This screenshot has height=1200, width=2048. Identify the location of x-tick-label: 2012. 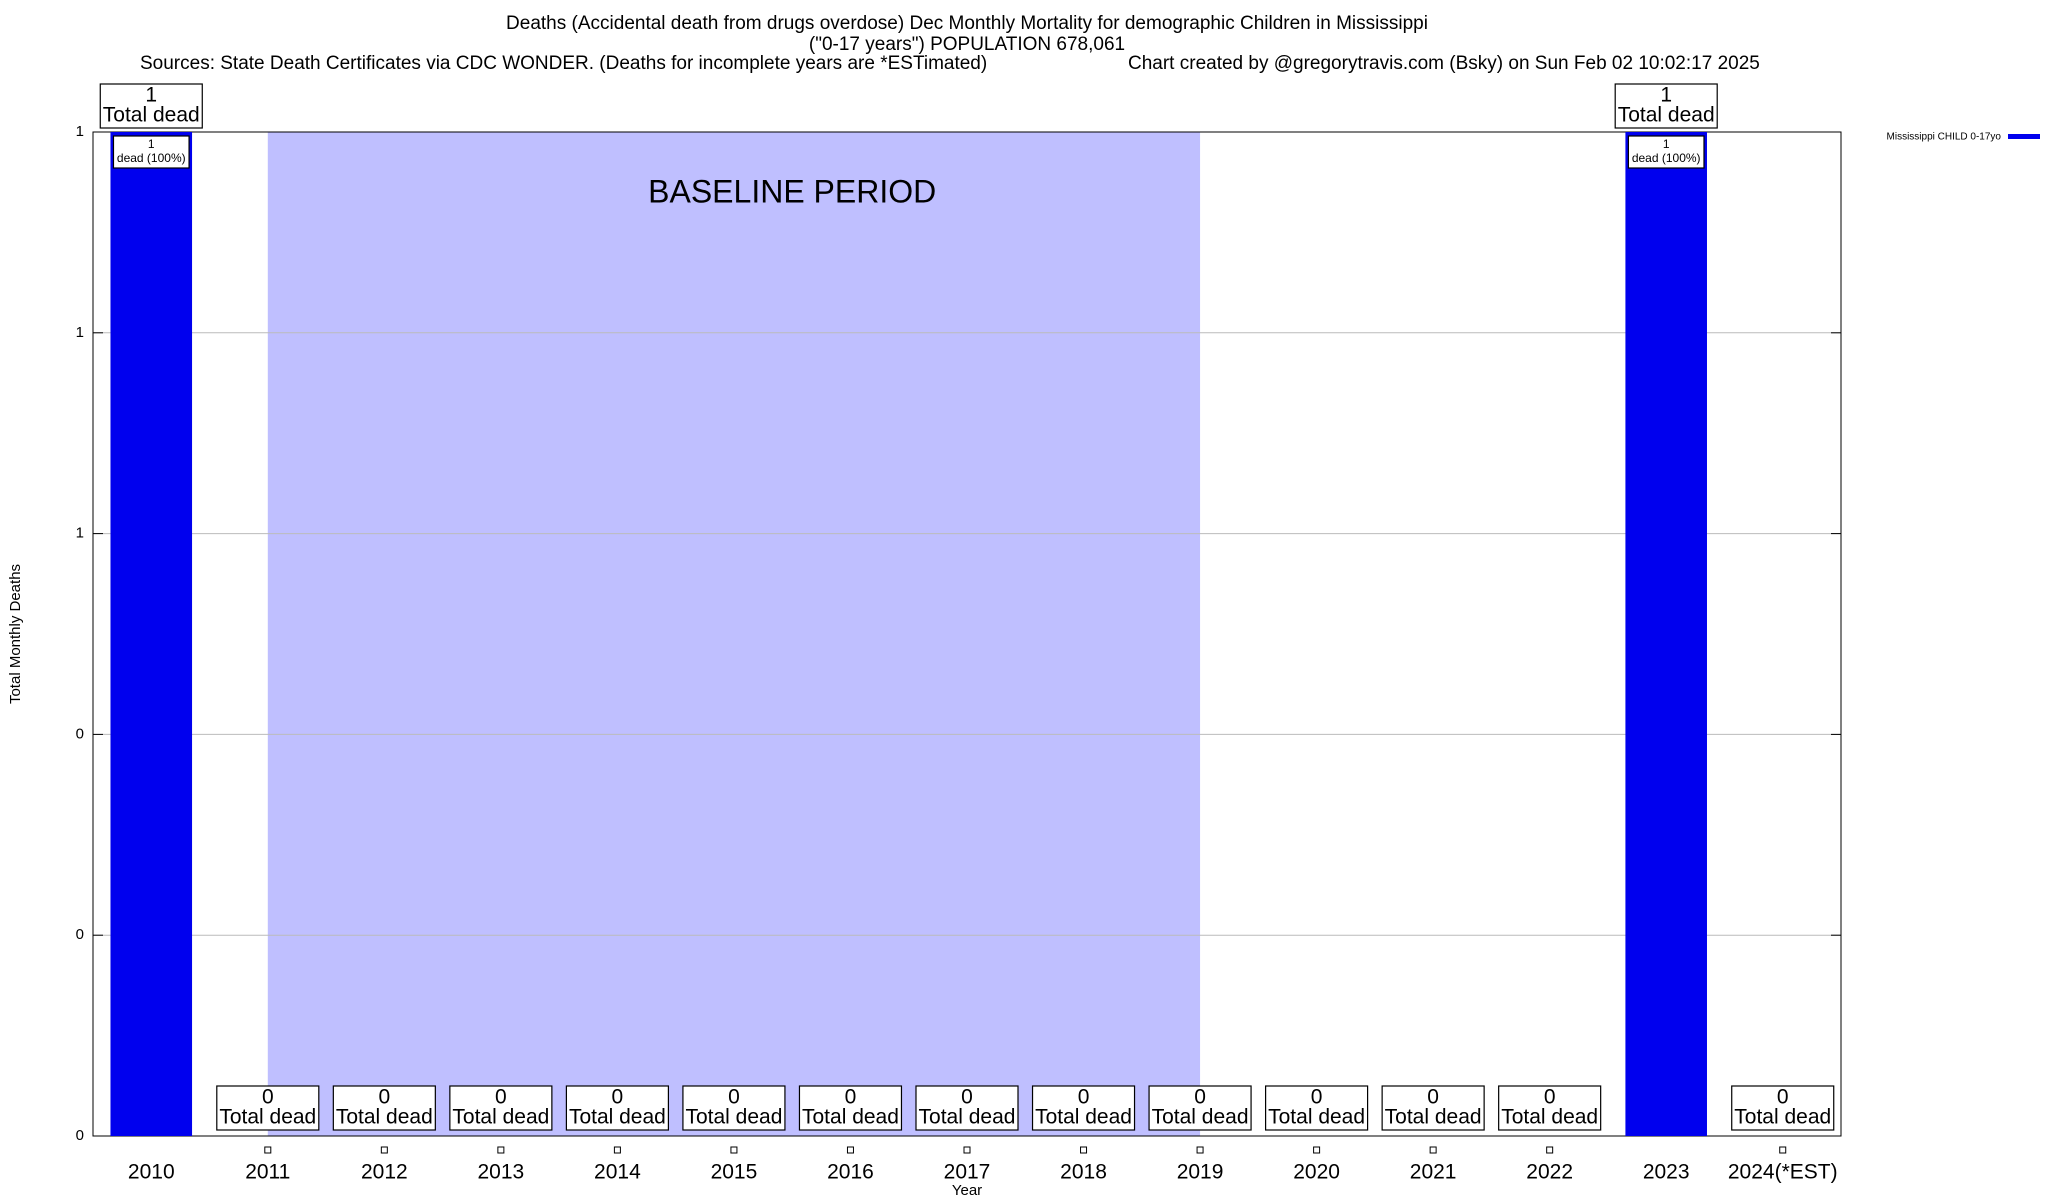
(384, 1172).